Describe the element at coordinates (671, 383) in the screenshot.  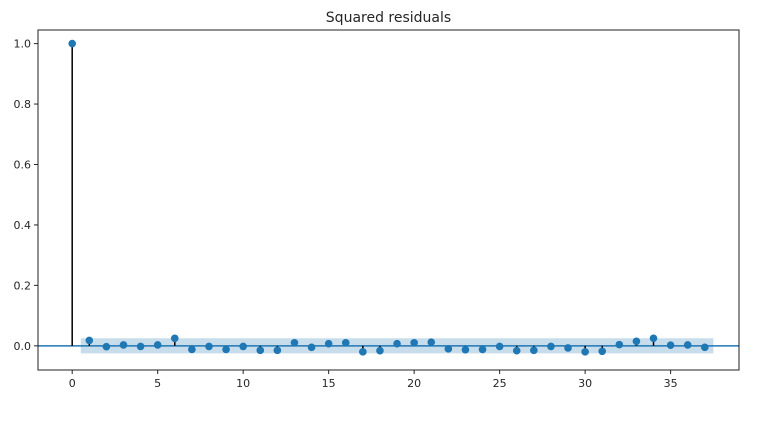
I see `x-tick-label: 35` at that location.